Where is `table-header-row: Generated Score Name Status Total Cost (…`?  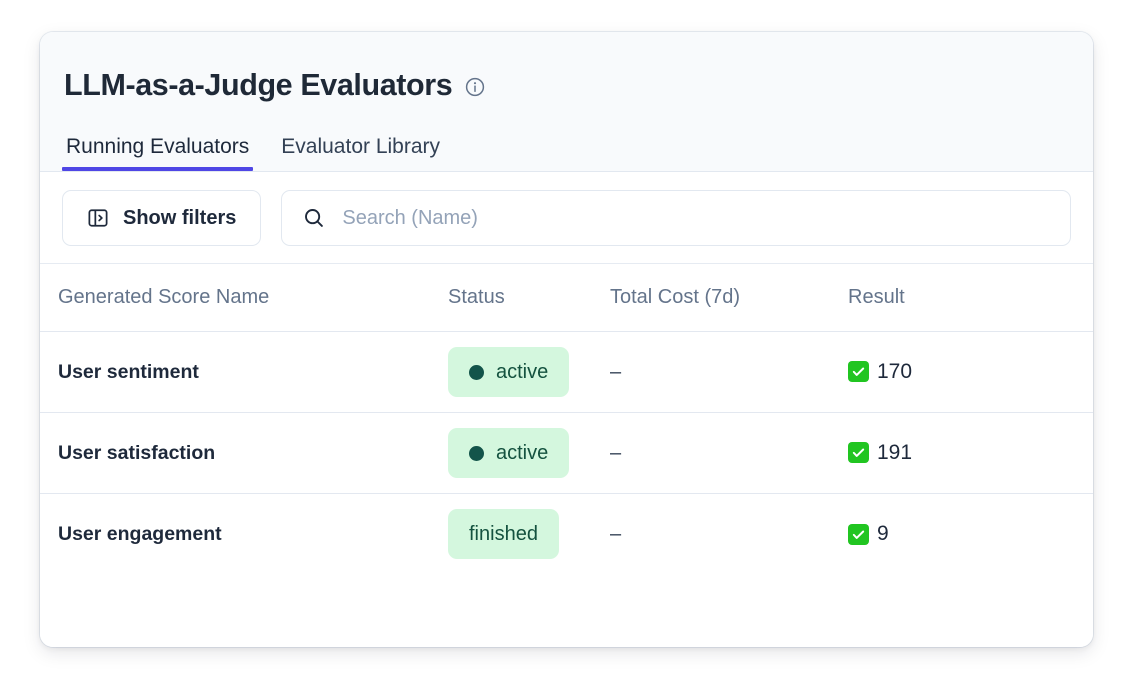 table-header-row: Generated Score Name Status Total Cost (… is located at coordinates (566, 298).